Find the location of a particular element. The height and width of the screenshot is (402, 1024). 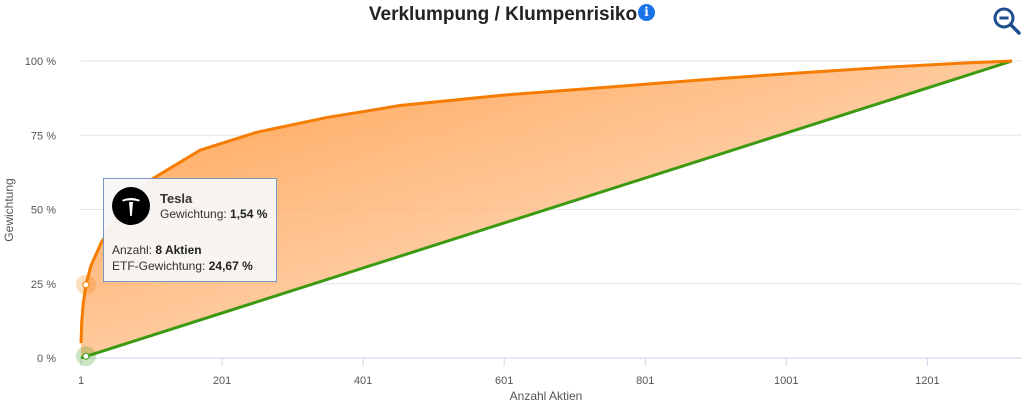

x-tick-label: 401 is located at coordinates (363, 381).